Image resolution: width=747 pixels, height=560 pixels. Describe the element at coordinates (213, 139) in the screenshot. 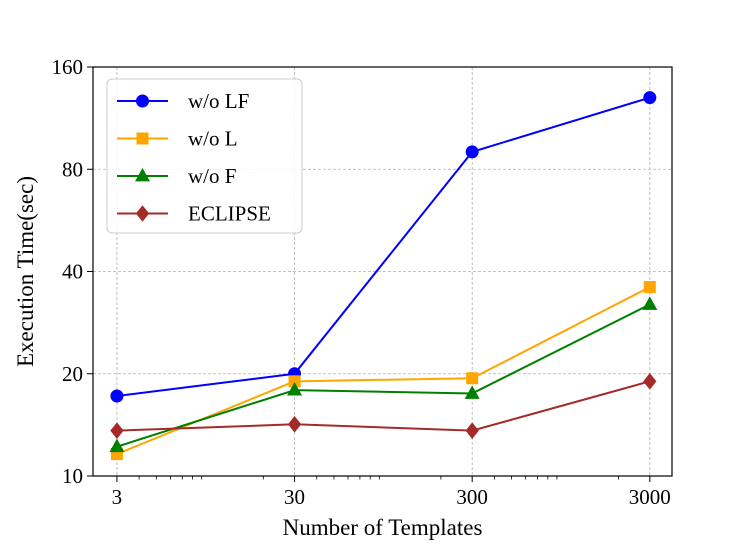

I see `legend-label: w/o L` at that location.